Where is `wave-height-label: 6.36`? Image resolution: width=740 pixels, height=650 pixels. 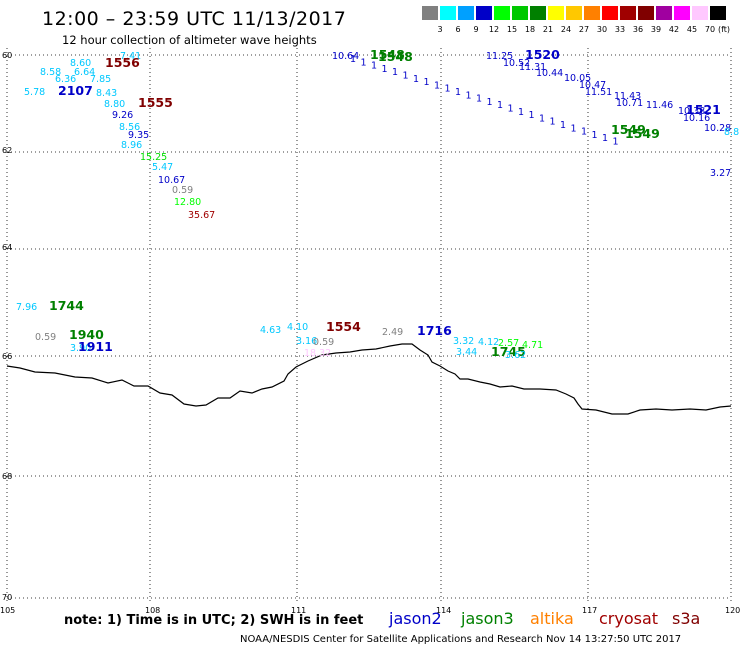
wave-height-label: 6.36 is located at coordinates (65, 79).